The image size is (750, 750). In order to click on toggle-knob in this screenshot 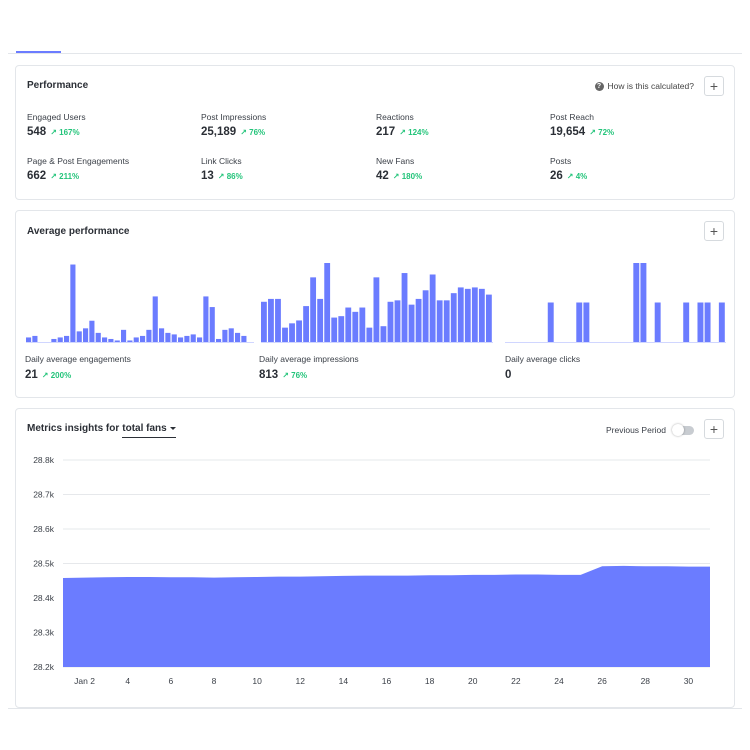, I will do `click(678, 430)`.